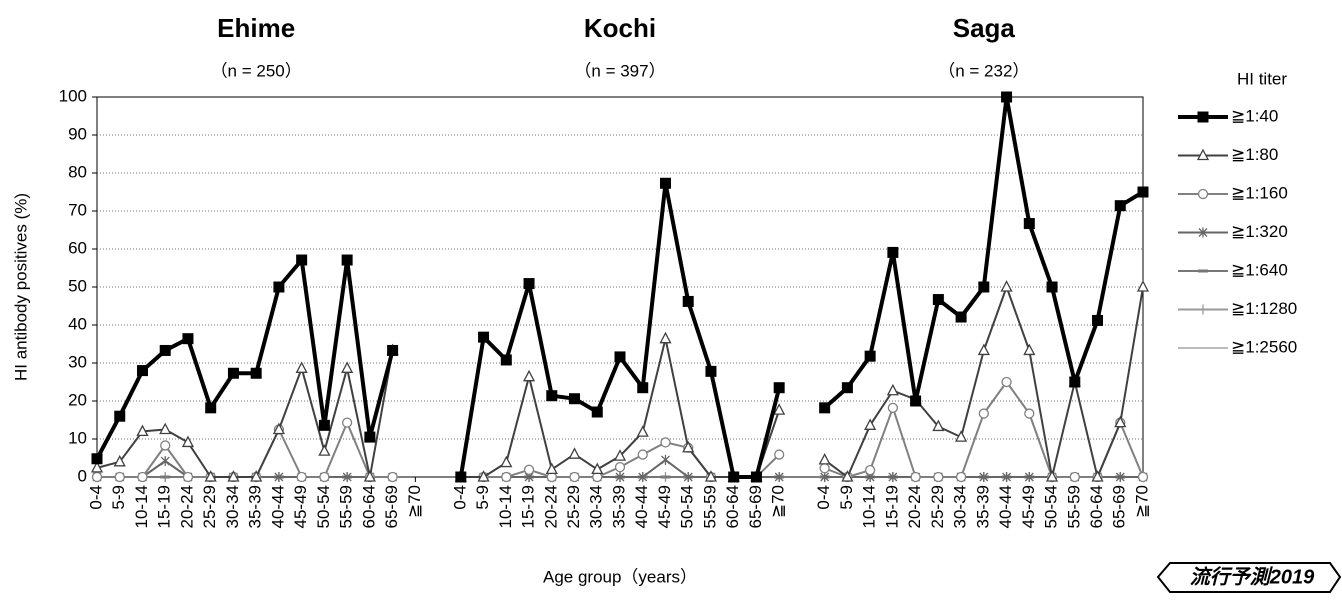 Image resolution: width=1342 pixels, height=608 pixels. I want to click on legend-label: ≧1:40, so click(1254, 115).